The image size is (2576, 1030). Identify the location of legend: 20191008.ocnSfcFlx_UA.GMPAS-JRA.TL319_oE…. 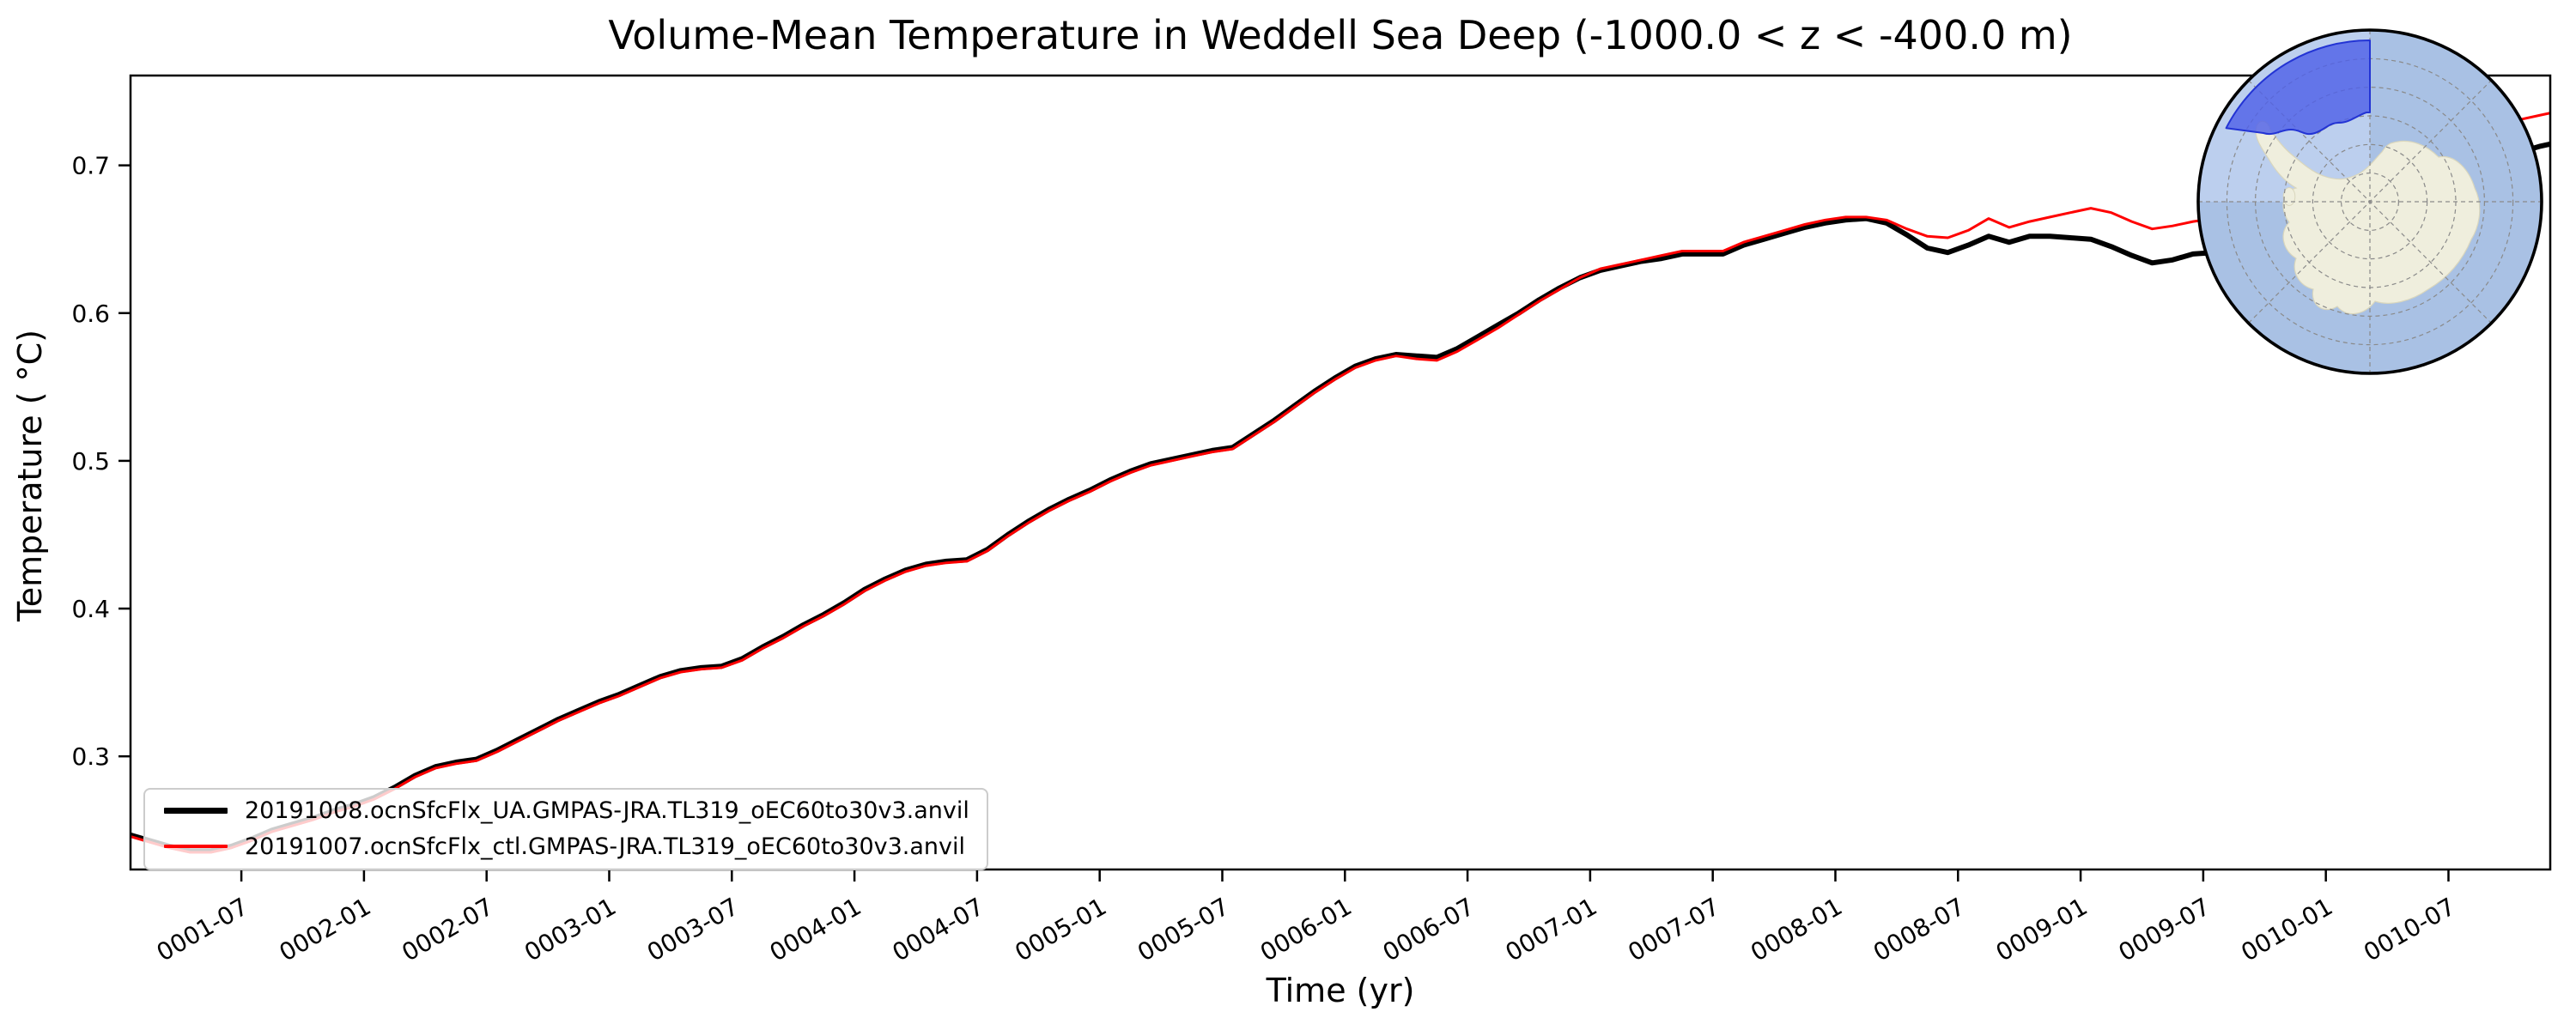
(565, 829).